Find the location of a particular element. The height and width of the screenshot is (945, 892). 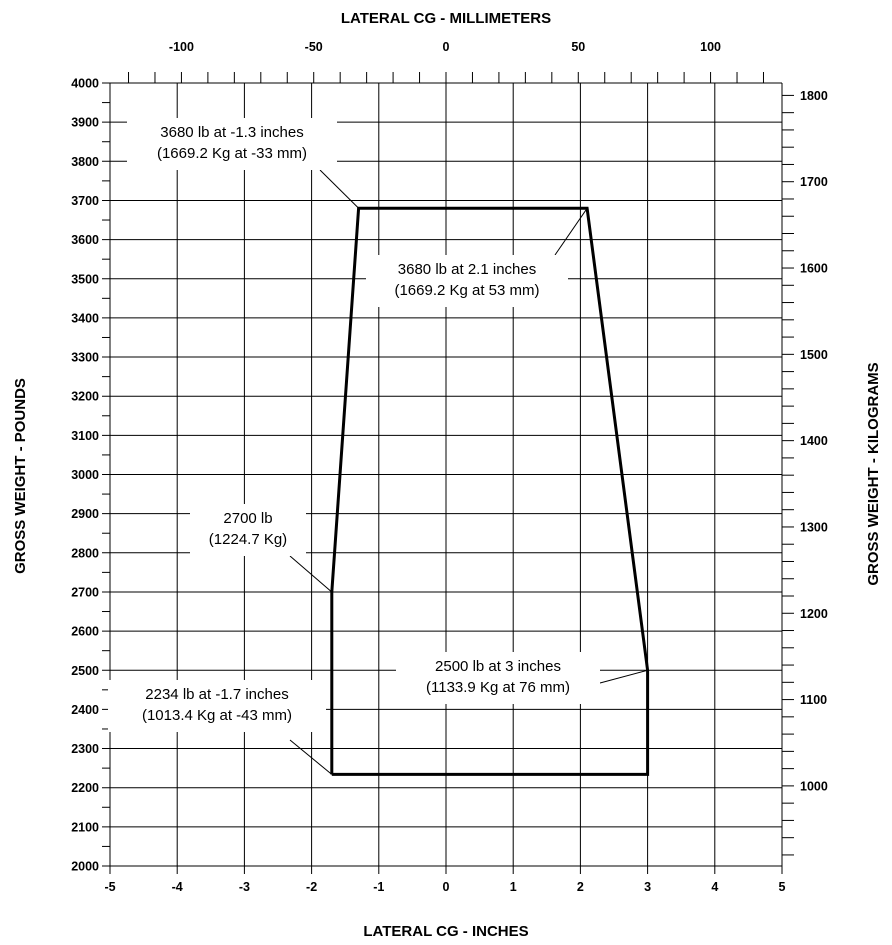

y-left-tick-label: 4000 is located at coordinates (85, 84).